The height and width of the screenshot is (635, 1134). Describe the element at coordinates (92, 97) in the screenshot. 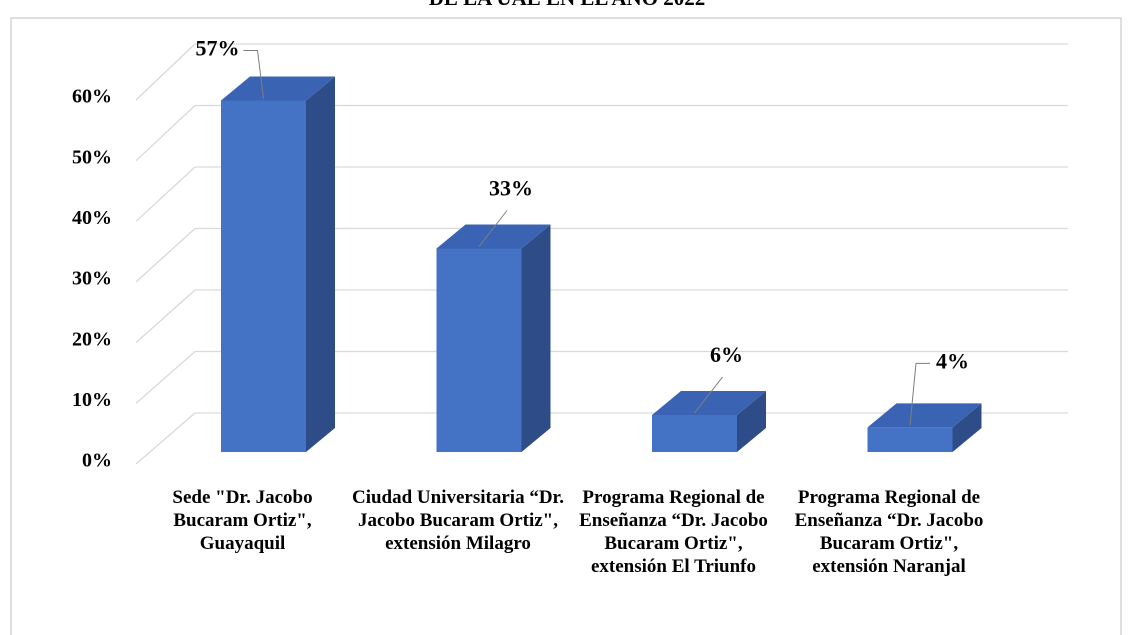

I see `y-tick-label: 60%` at that location.